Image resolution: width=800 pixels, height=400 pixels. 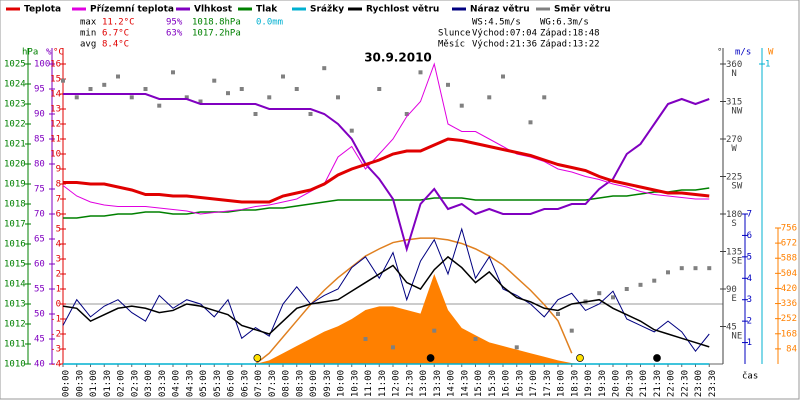 I want to click on series-line, so click(x=386, y=203).